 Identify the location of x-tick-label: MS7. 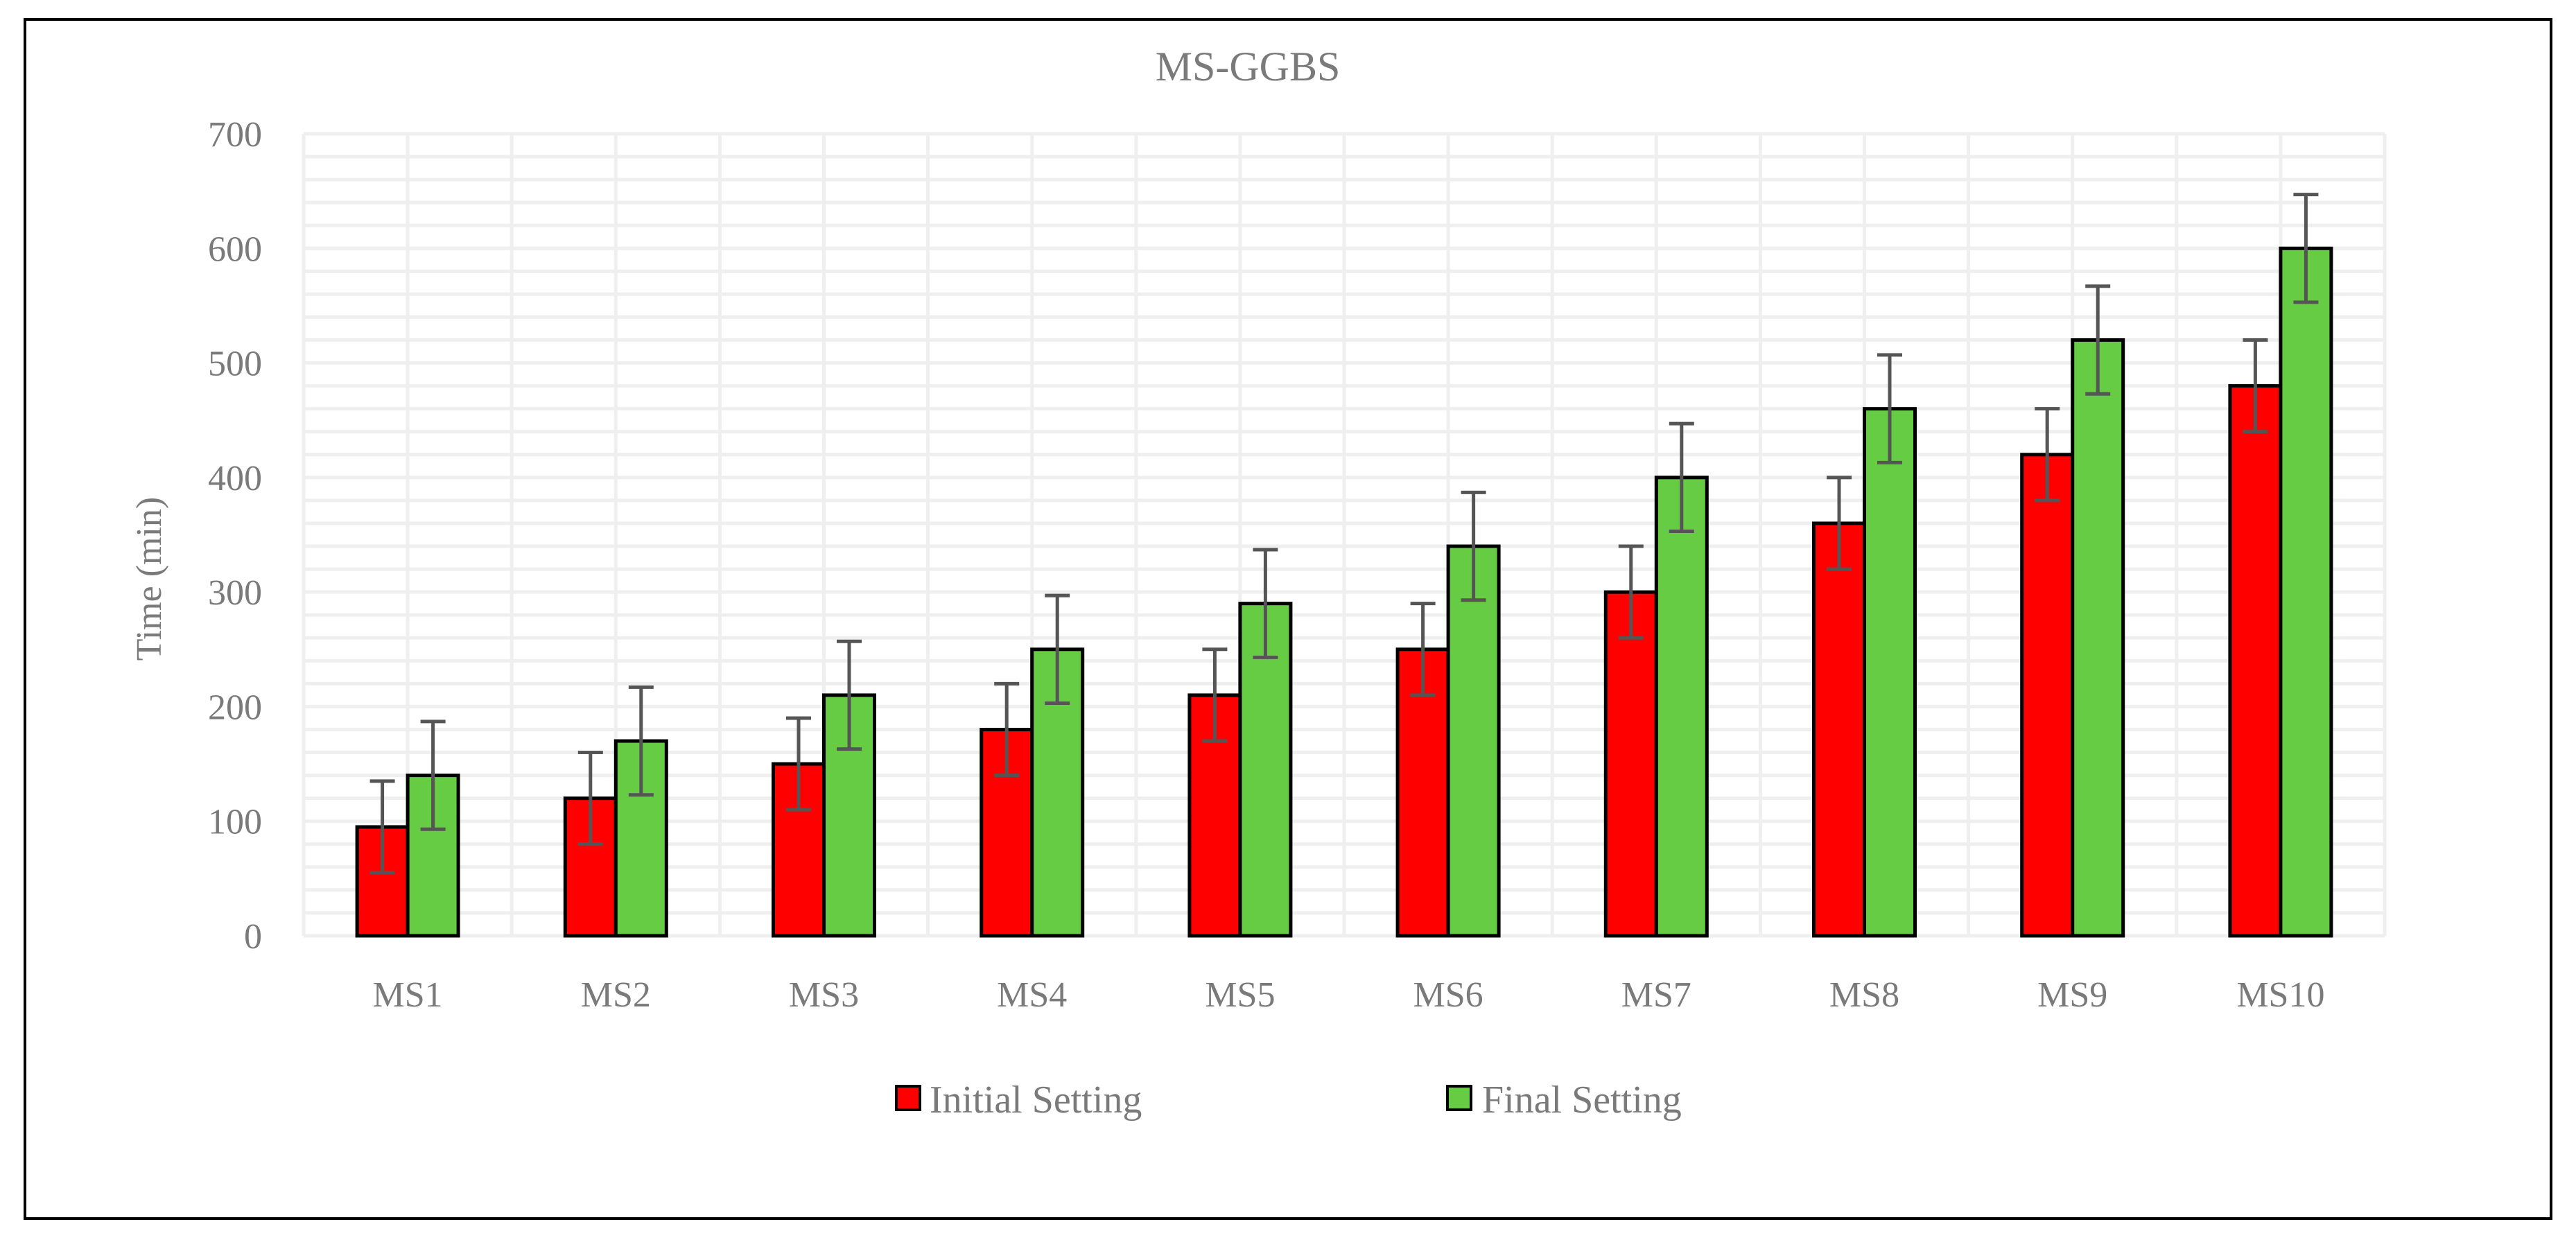
(1656, 995).